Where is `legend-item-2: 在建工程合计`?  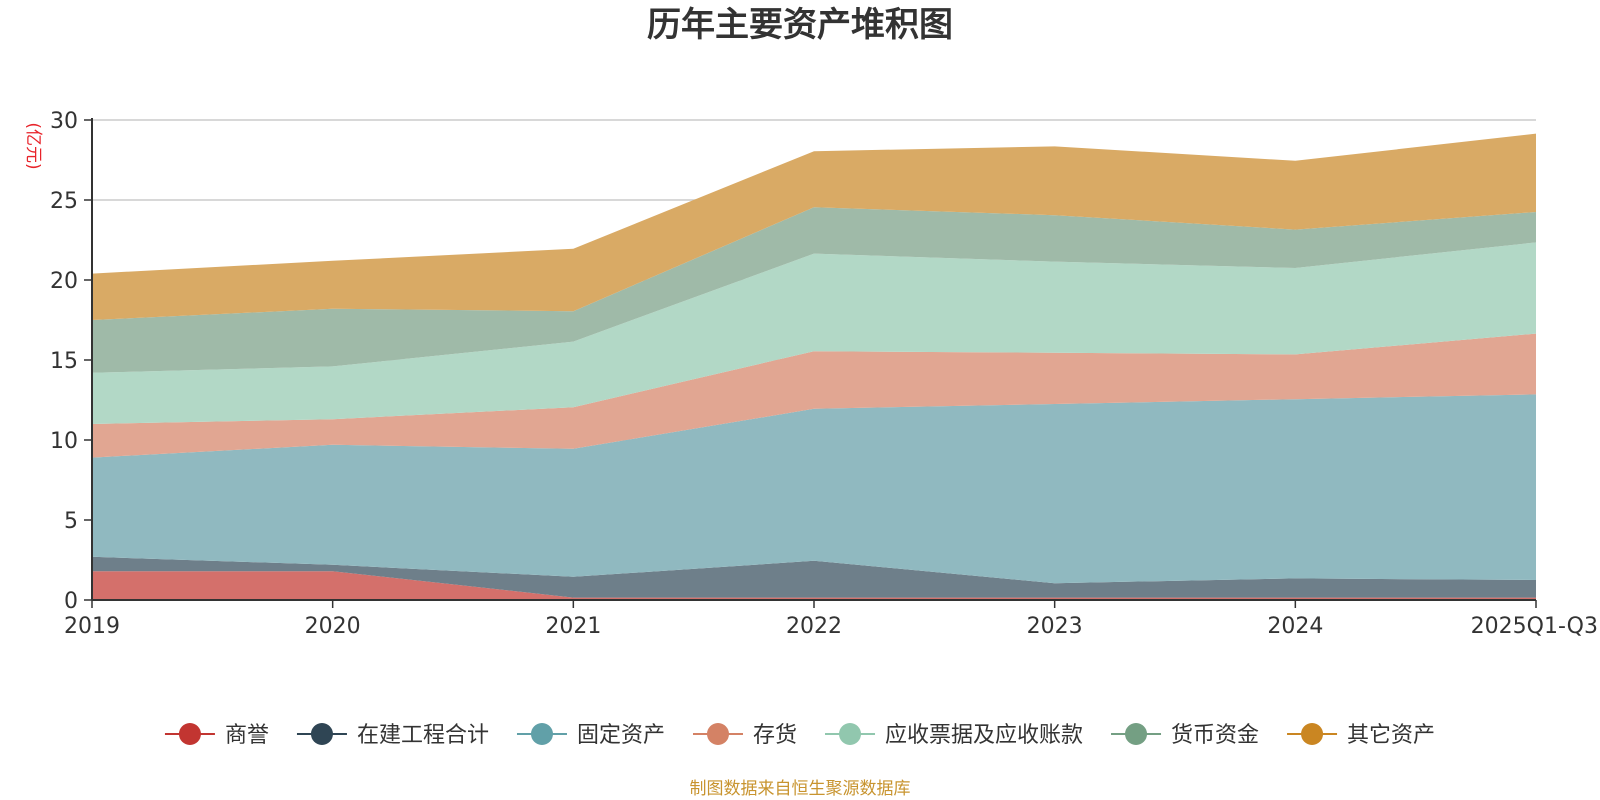 legend-item-2: 在建工程合计 is located at coordinates (392, 735).